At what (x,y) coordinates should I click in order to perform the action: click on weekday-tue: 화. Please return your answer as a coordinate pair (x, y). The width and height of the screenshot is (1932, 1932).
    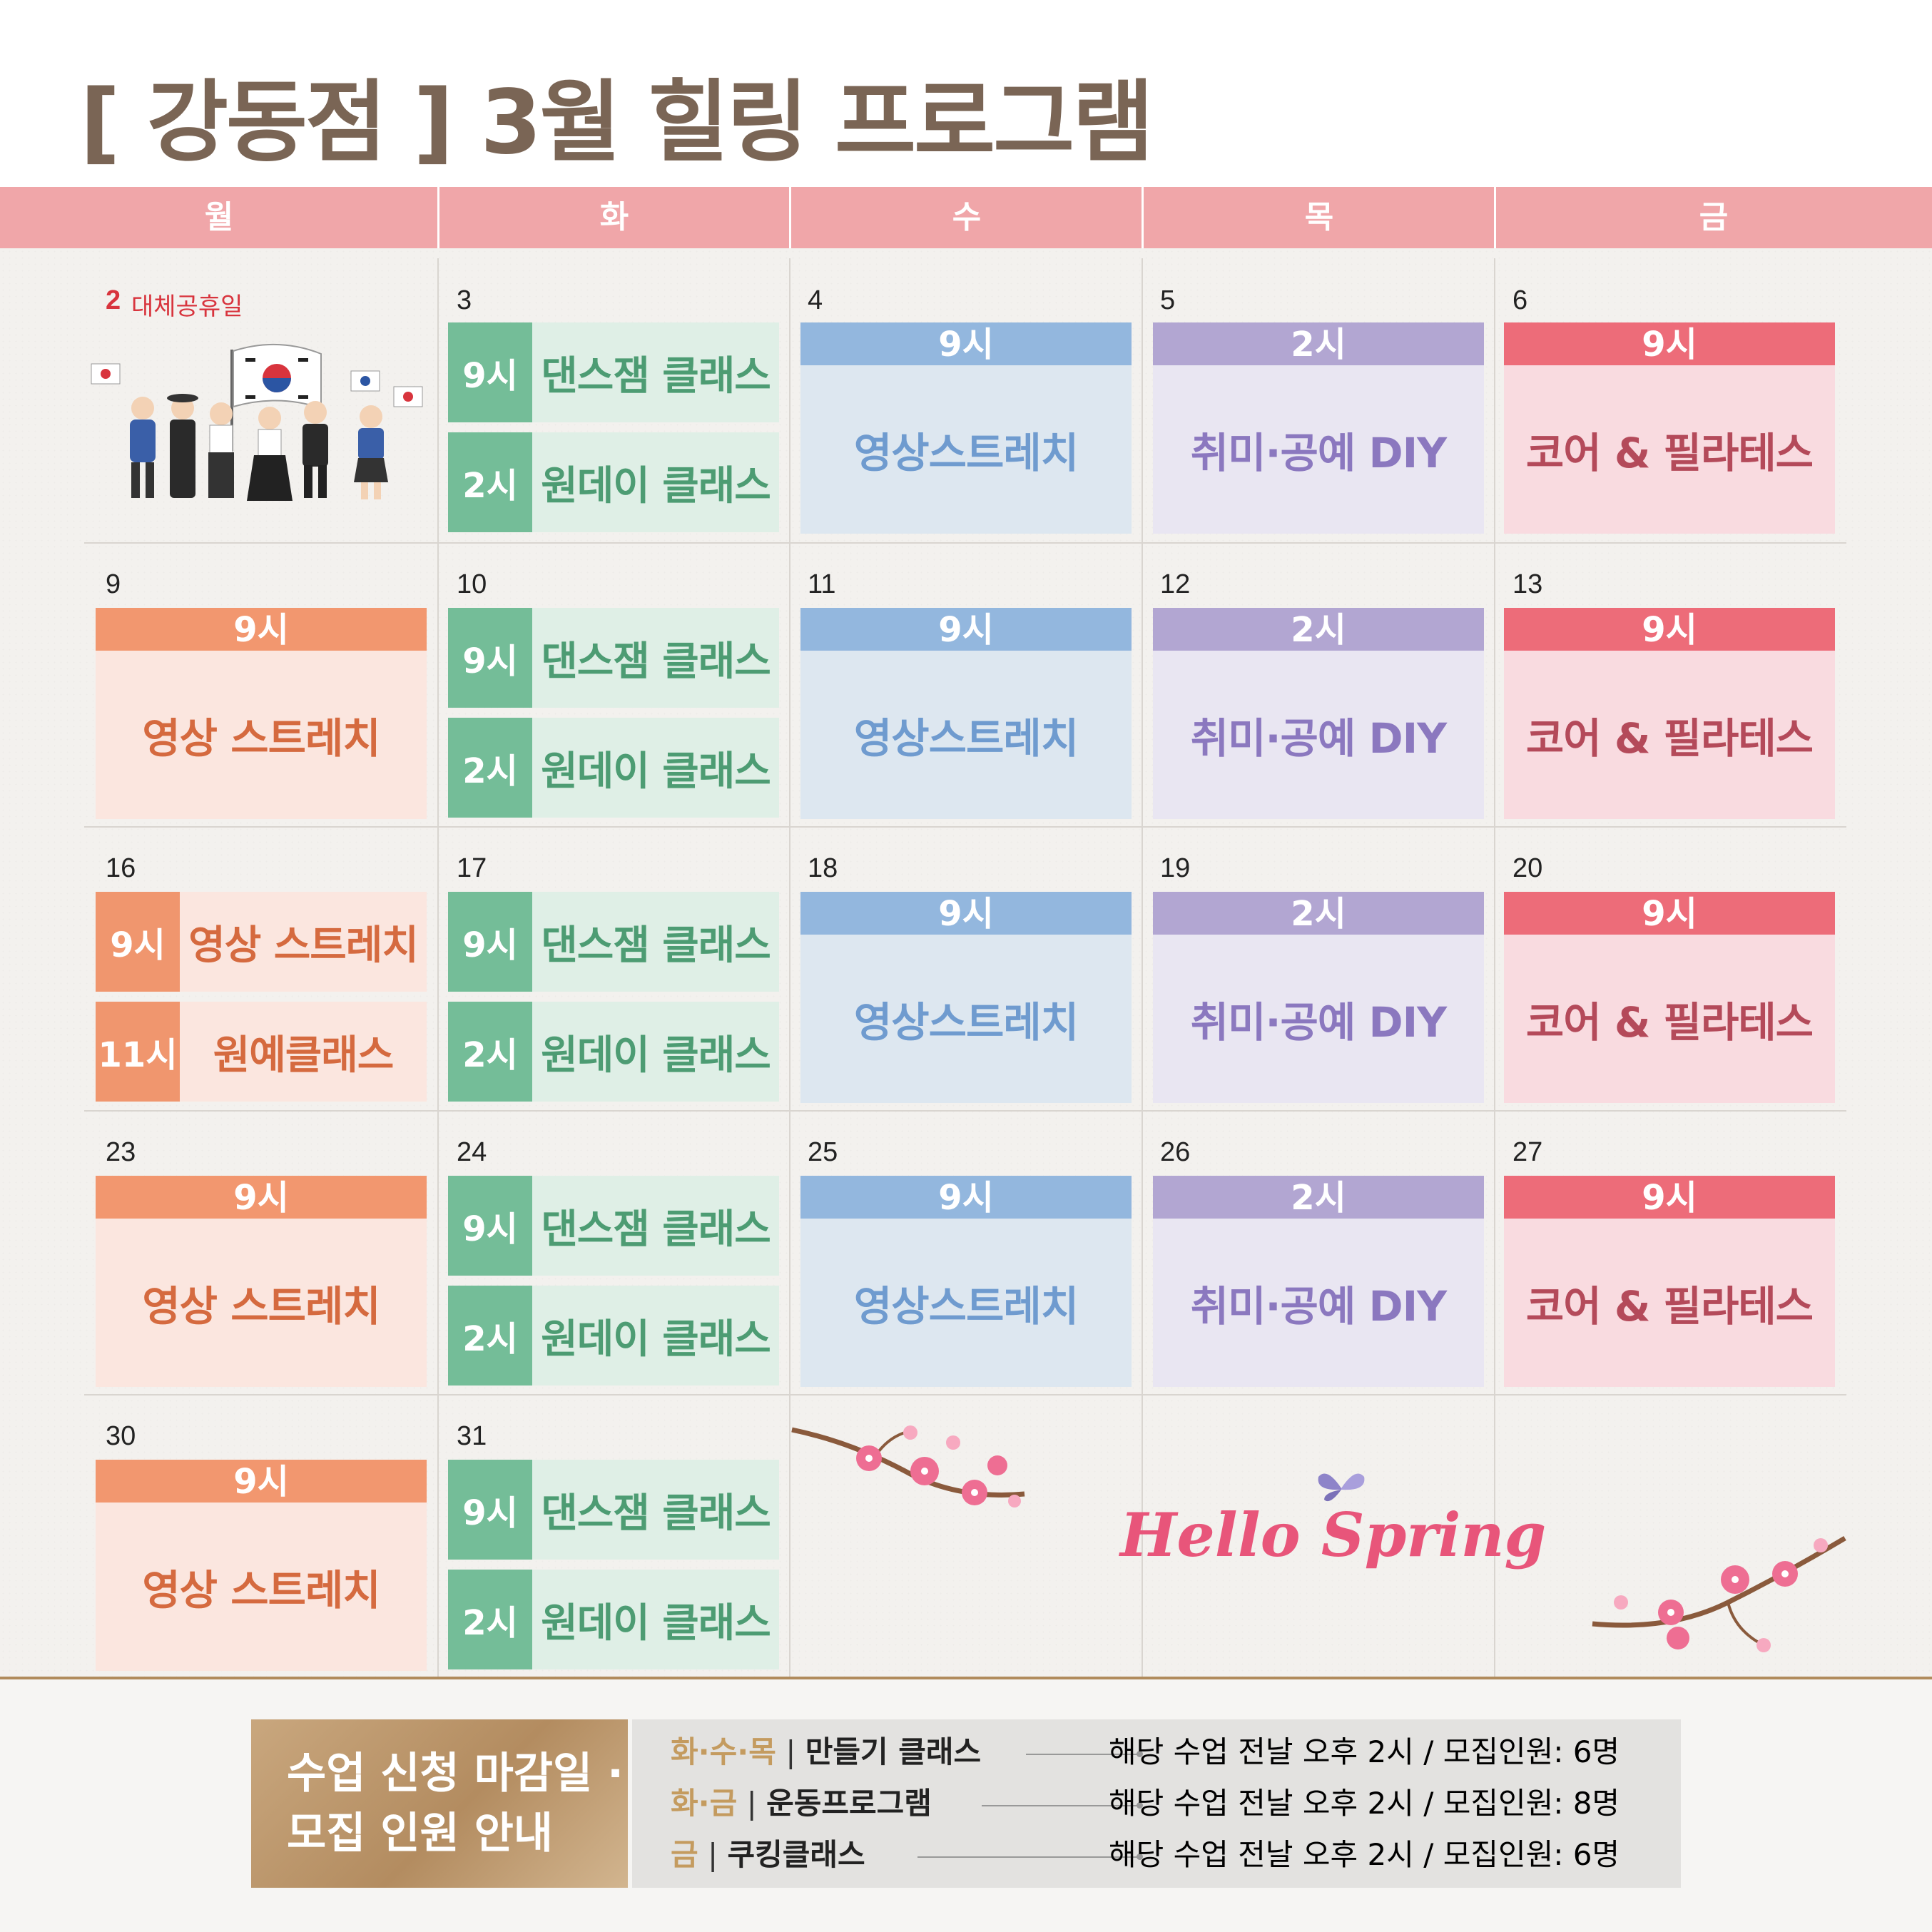
    Looking at the image, I should click on (614, 217).